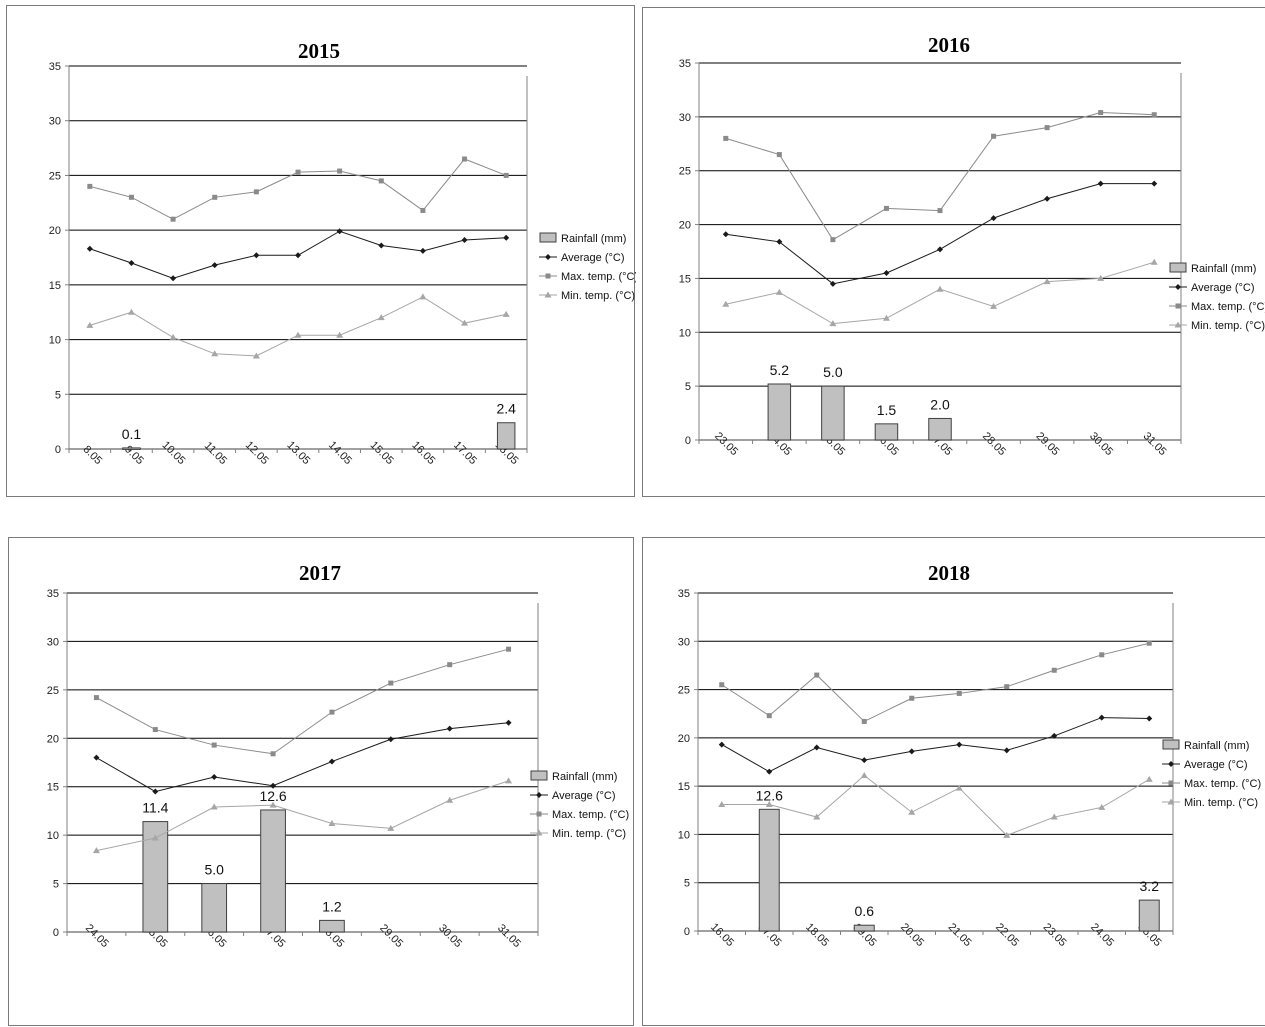 The height and width of the screenshot is (1027, 1265). What do you see at coordinates (332, 906) in the screenshot?
I see `rainfall-label: 1.2` at bounding box center [332, 906].